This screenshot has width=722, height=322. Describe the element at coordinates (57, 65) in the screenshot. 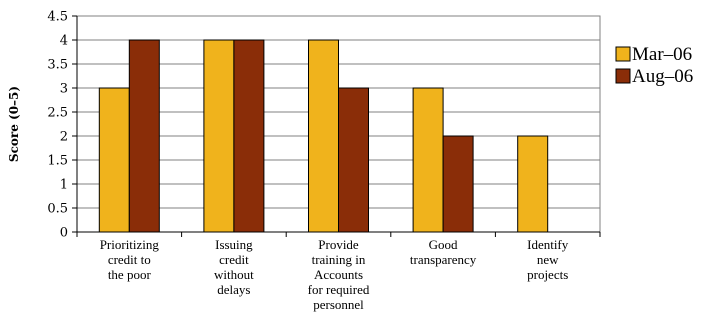

I see `y-tick-label: 3.5` at that location.